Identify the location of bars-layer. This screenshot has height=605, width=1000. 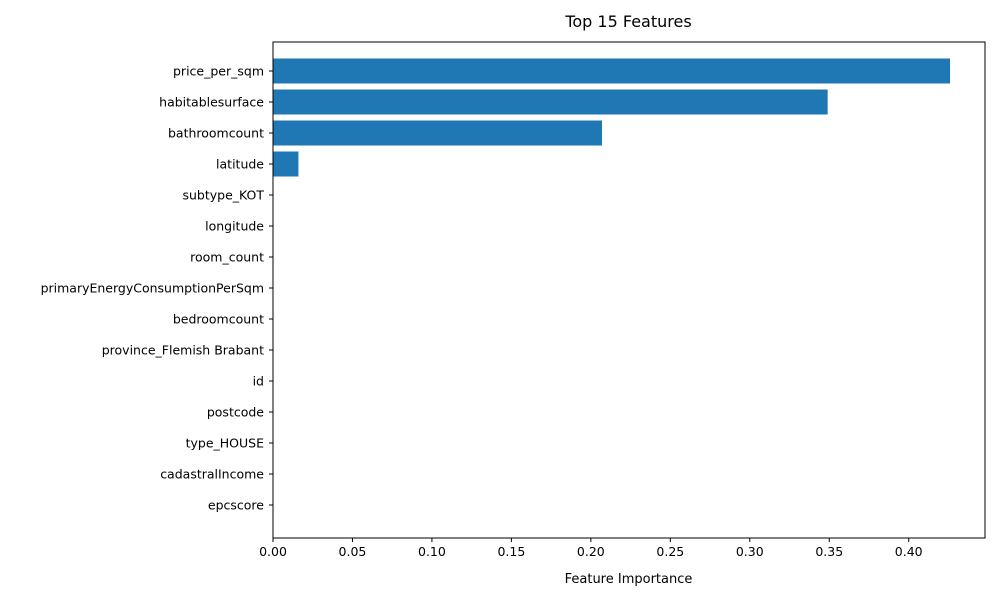
(612, 117).